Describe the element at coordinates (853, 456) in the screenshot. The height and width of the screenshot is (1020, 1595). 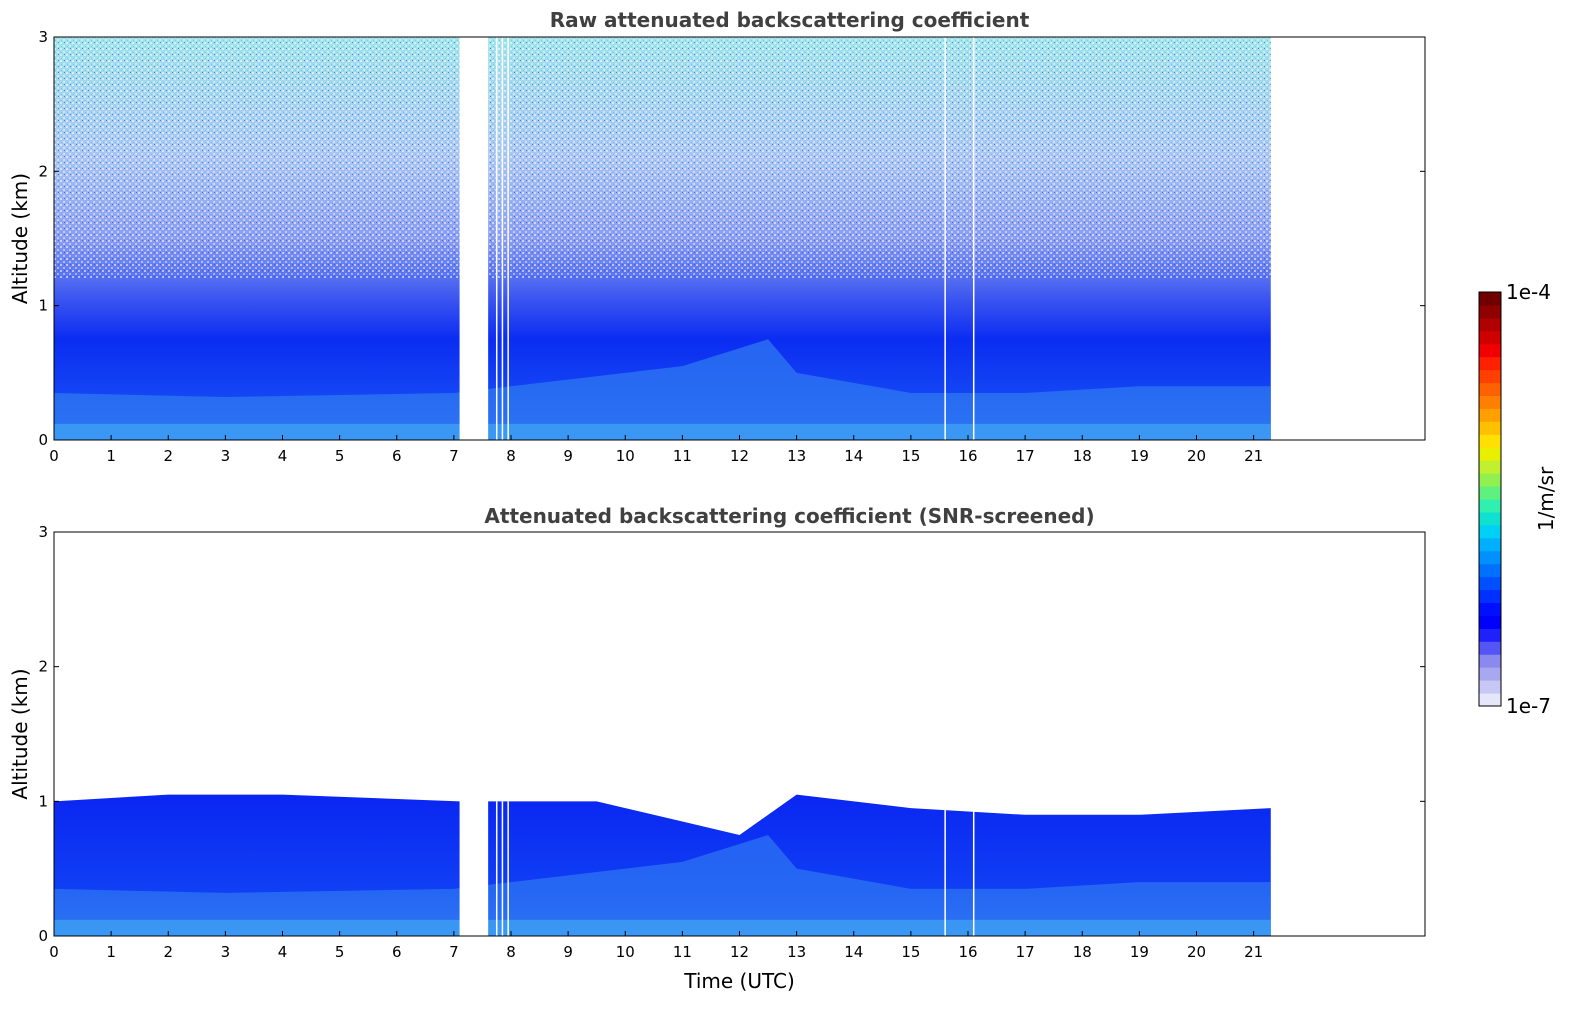
I see `x-tick-label: 14` at that location.